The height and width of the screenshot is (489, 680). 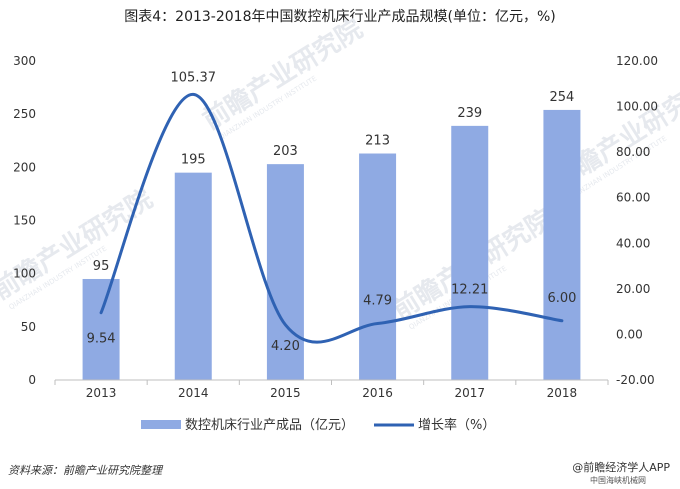 What do you see at coordinates (633, 243) in the screenshot?
I see `y-right-tick-label: 40.00` at bounding box center [633, 243].